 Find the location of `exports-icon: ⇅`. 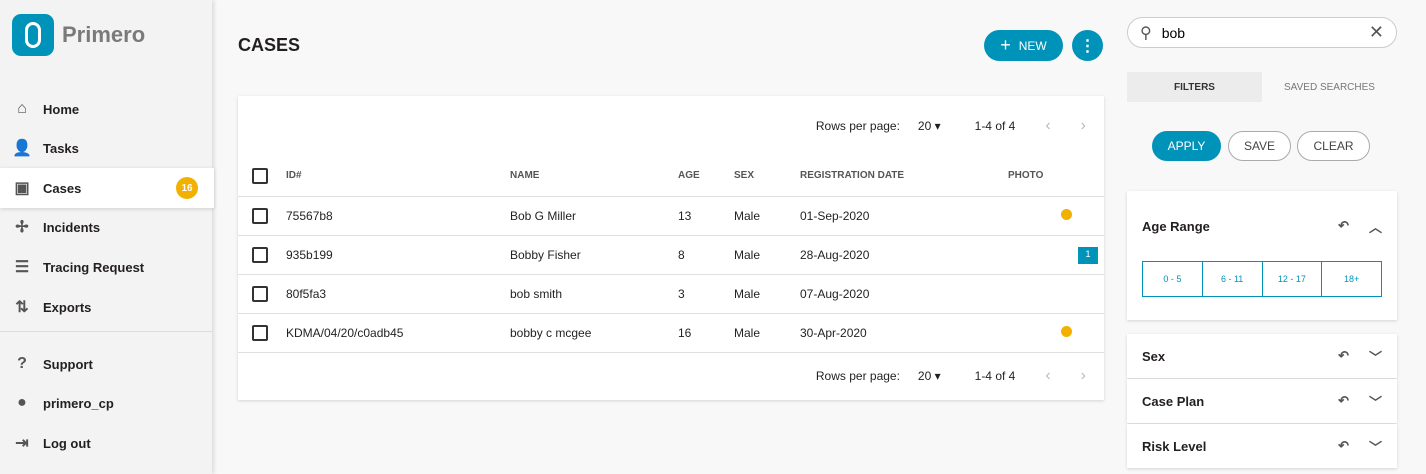

exports-icon: ⇅ is located at coordinates (22, 307).